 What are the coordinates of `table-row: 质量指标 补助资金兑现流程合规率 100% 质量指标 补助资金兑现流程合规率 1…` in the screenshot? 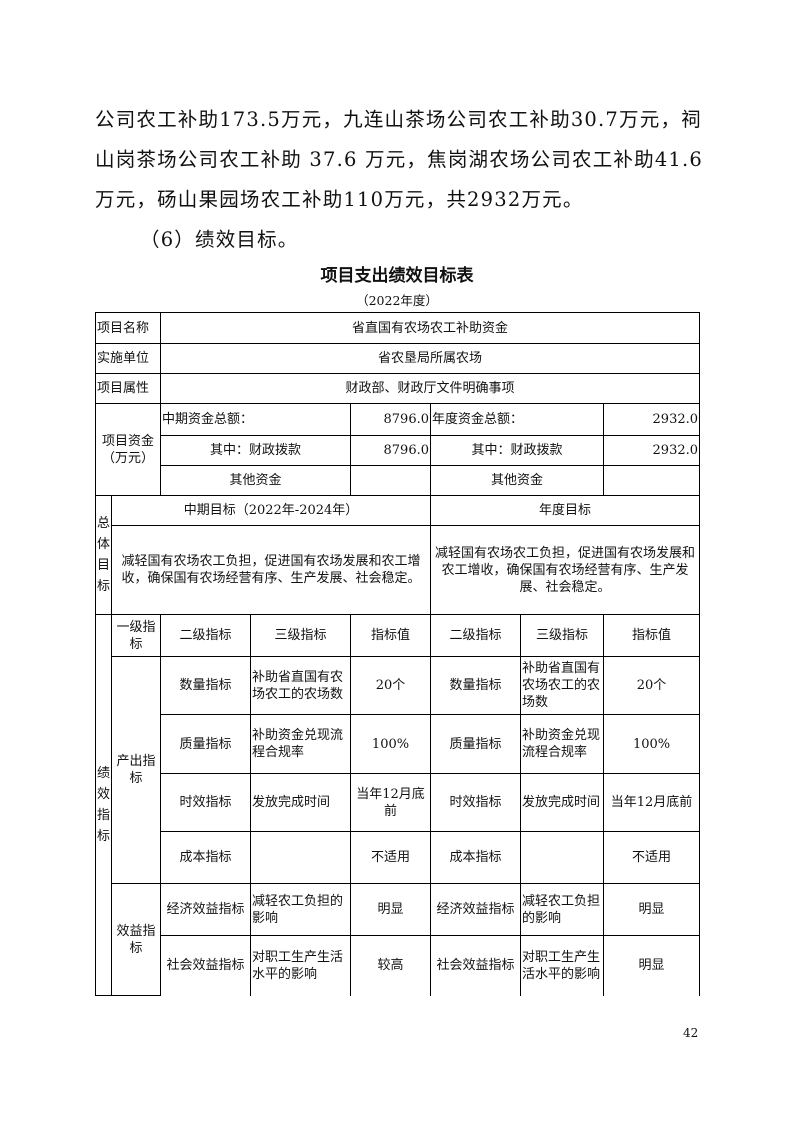 It's located at (398, 744).